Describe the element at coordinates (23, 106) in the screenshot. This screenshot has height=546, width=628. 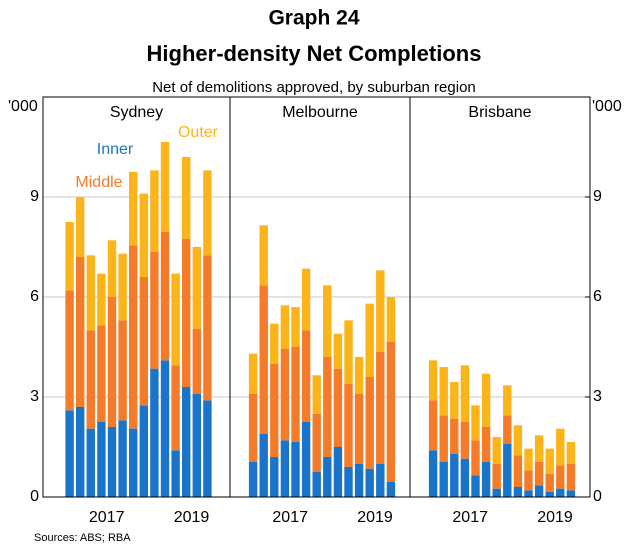
I see `y-axis-label: '000` at that location.